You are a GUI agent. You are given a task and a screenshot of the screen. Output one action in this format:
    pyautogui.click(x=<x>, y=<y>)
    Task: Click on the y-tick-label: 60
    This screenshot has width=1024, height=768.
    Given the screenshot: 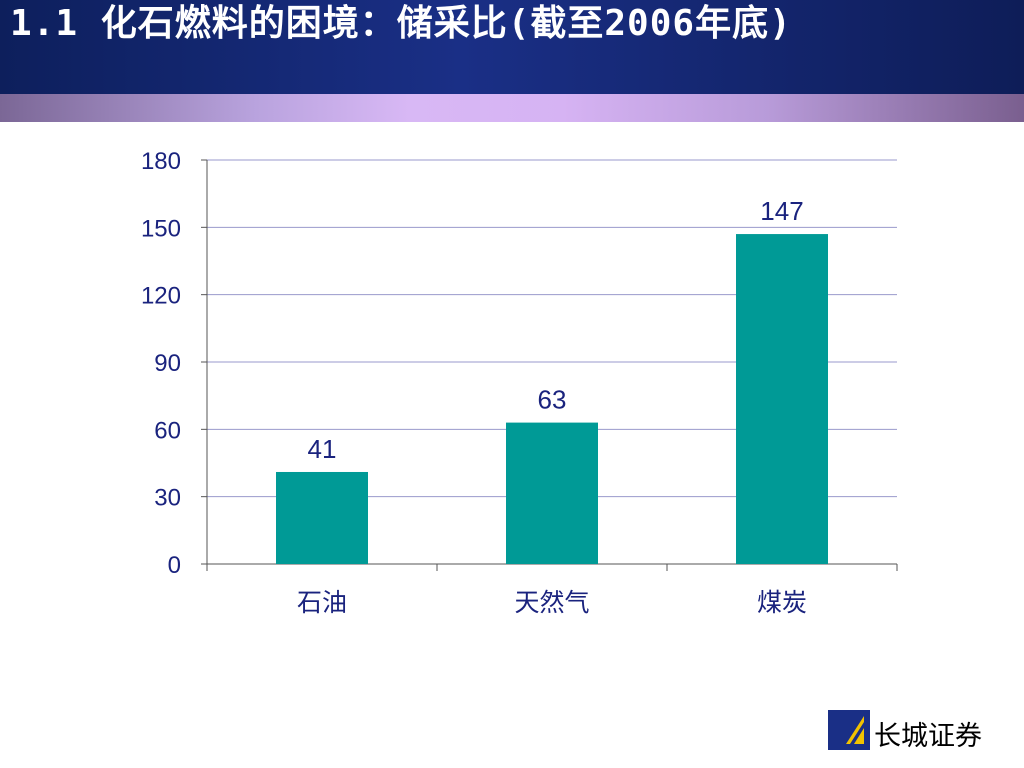 What is the action you would take?
    pyautogui.click(x=167, y=430)
    